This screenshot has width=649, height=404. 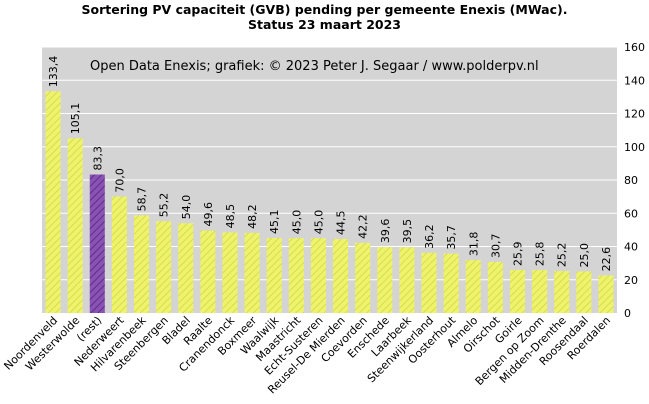 I want to click on y-tick-label: 40, so click(x=631, y=247).